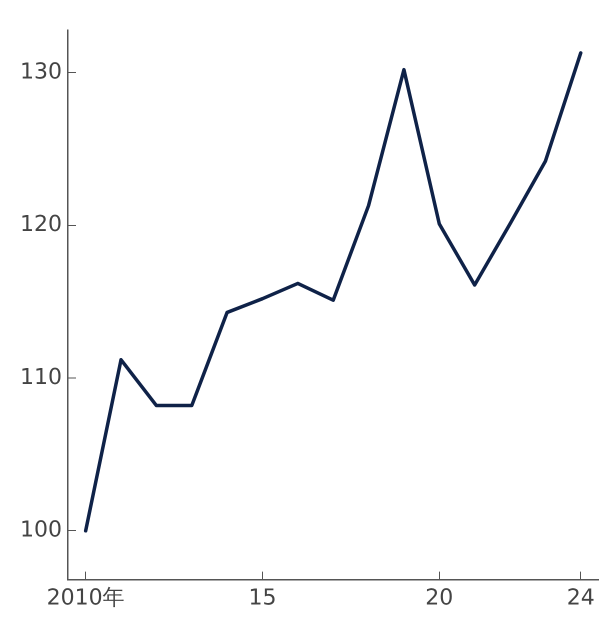 Image resolution: width=609 pixels, height=630 pixels. Describe the element at coordinates (439, 598) in the screenshot. I see `x-tick-label: 20` at that location.